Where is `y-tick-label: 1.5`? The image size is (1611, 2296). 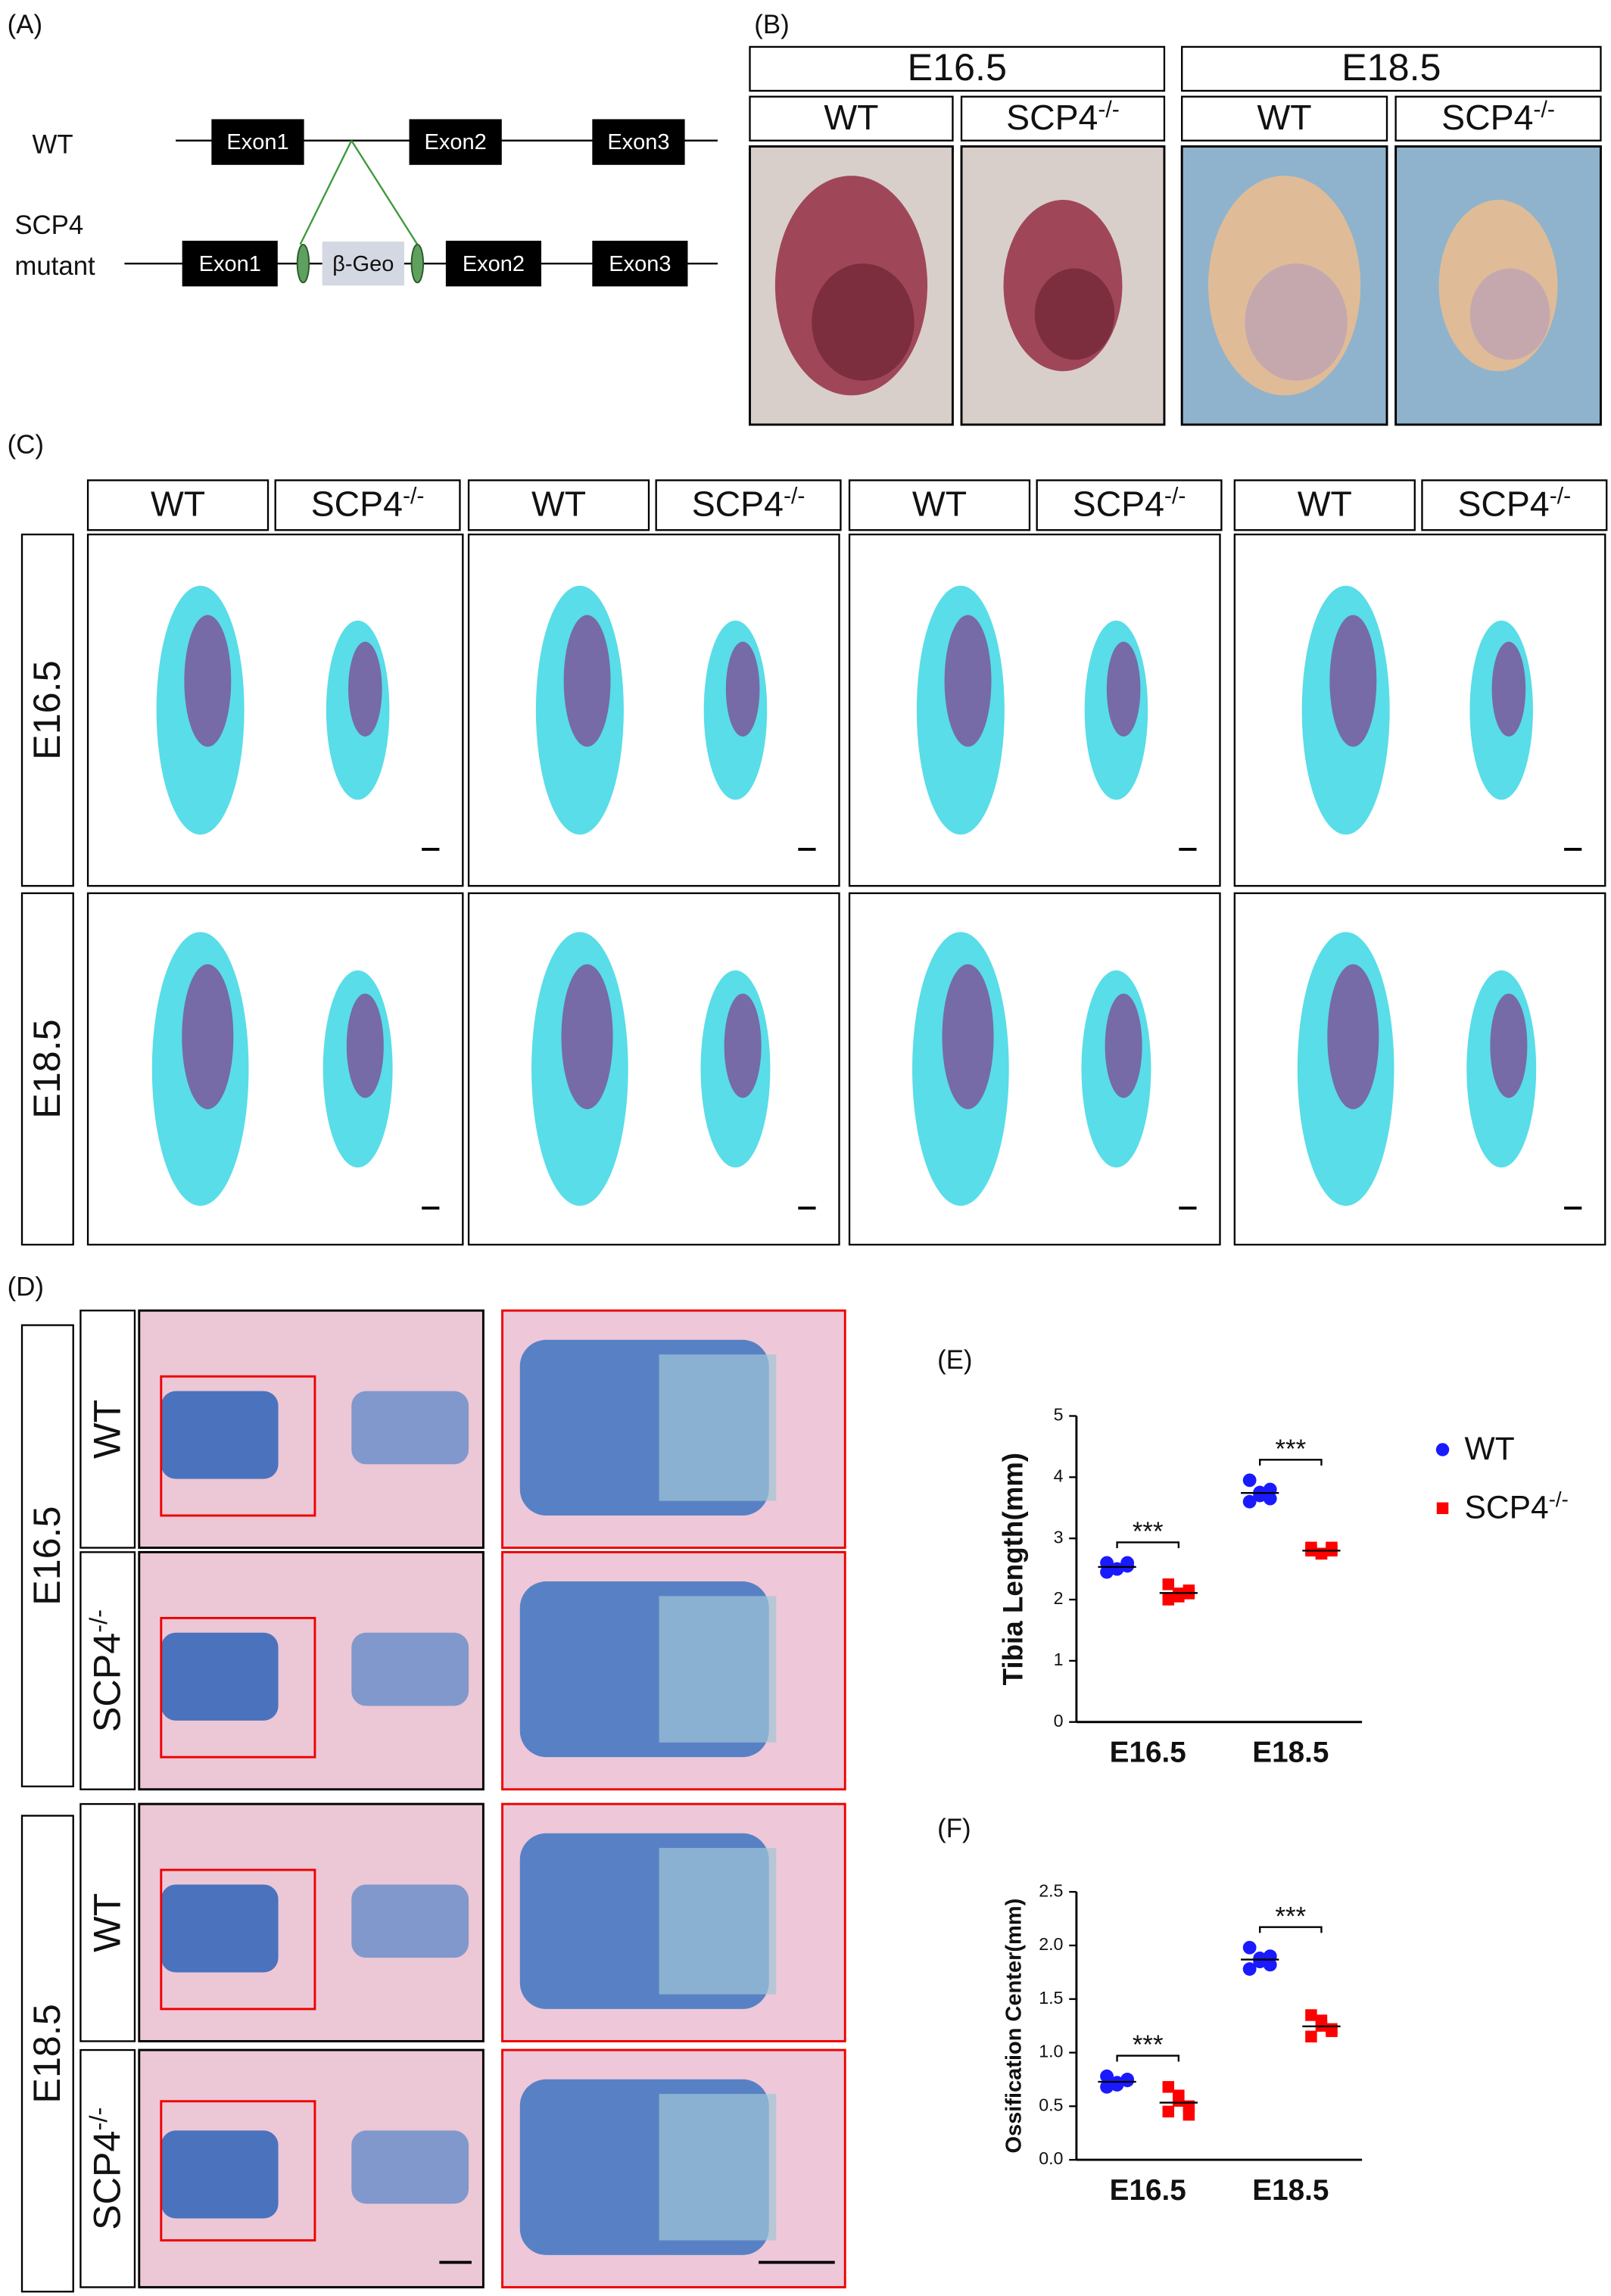 y-tick-label: 1.5 is located at coordinates (1051, 1998).